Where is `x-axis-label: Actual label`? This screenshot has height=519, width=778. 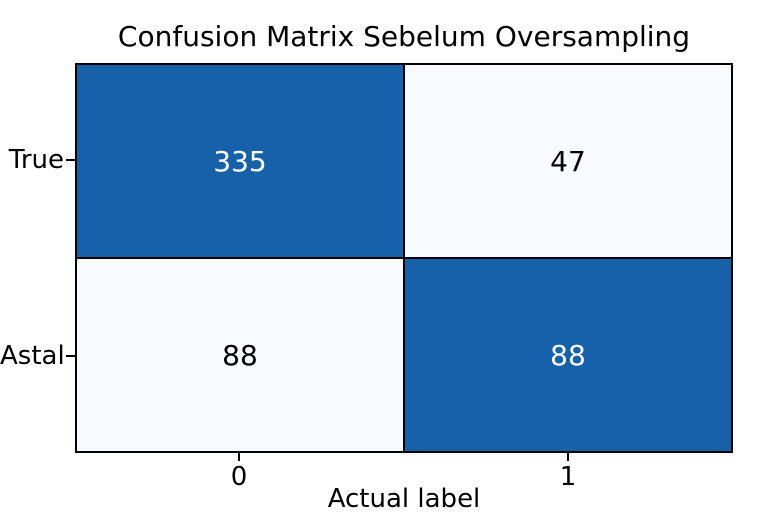
x-axis-label: Actual label is located at coordinates (404, 499).